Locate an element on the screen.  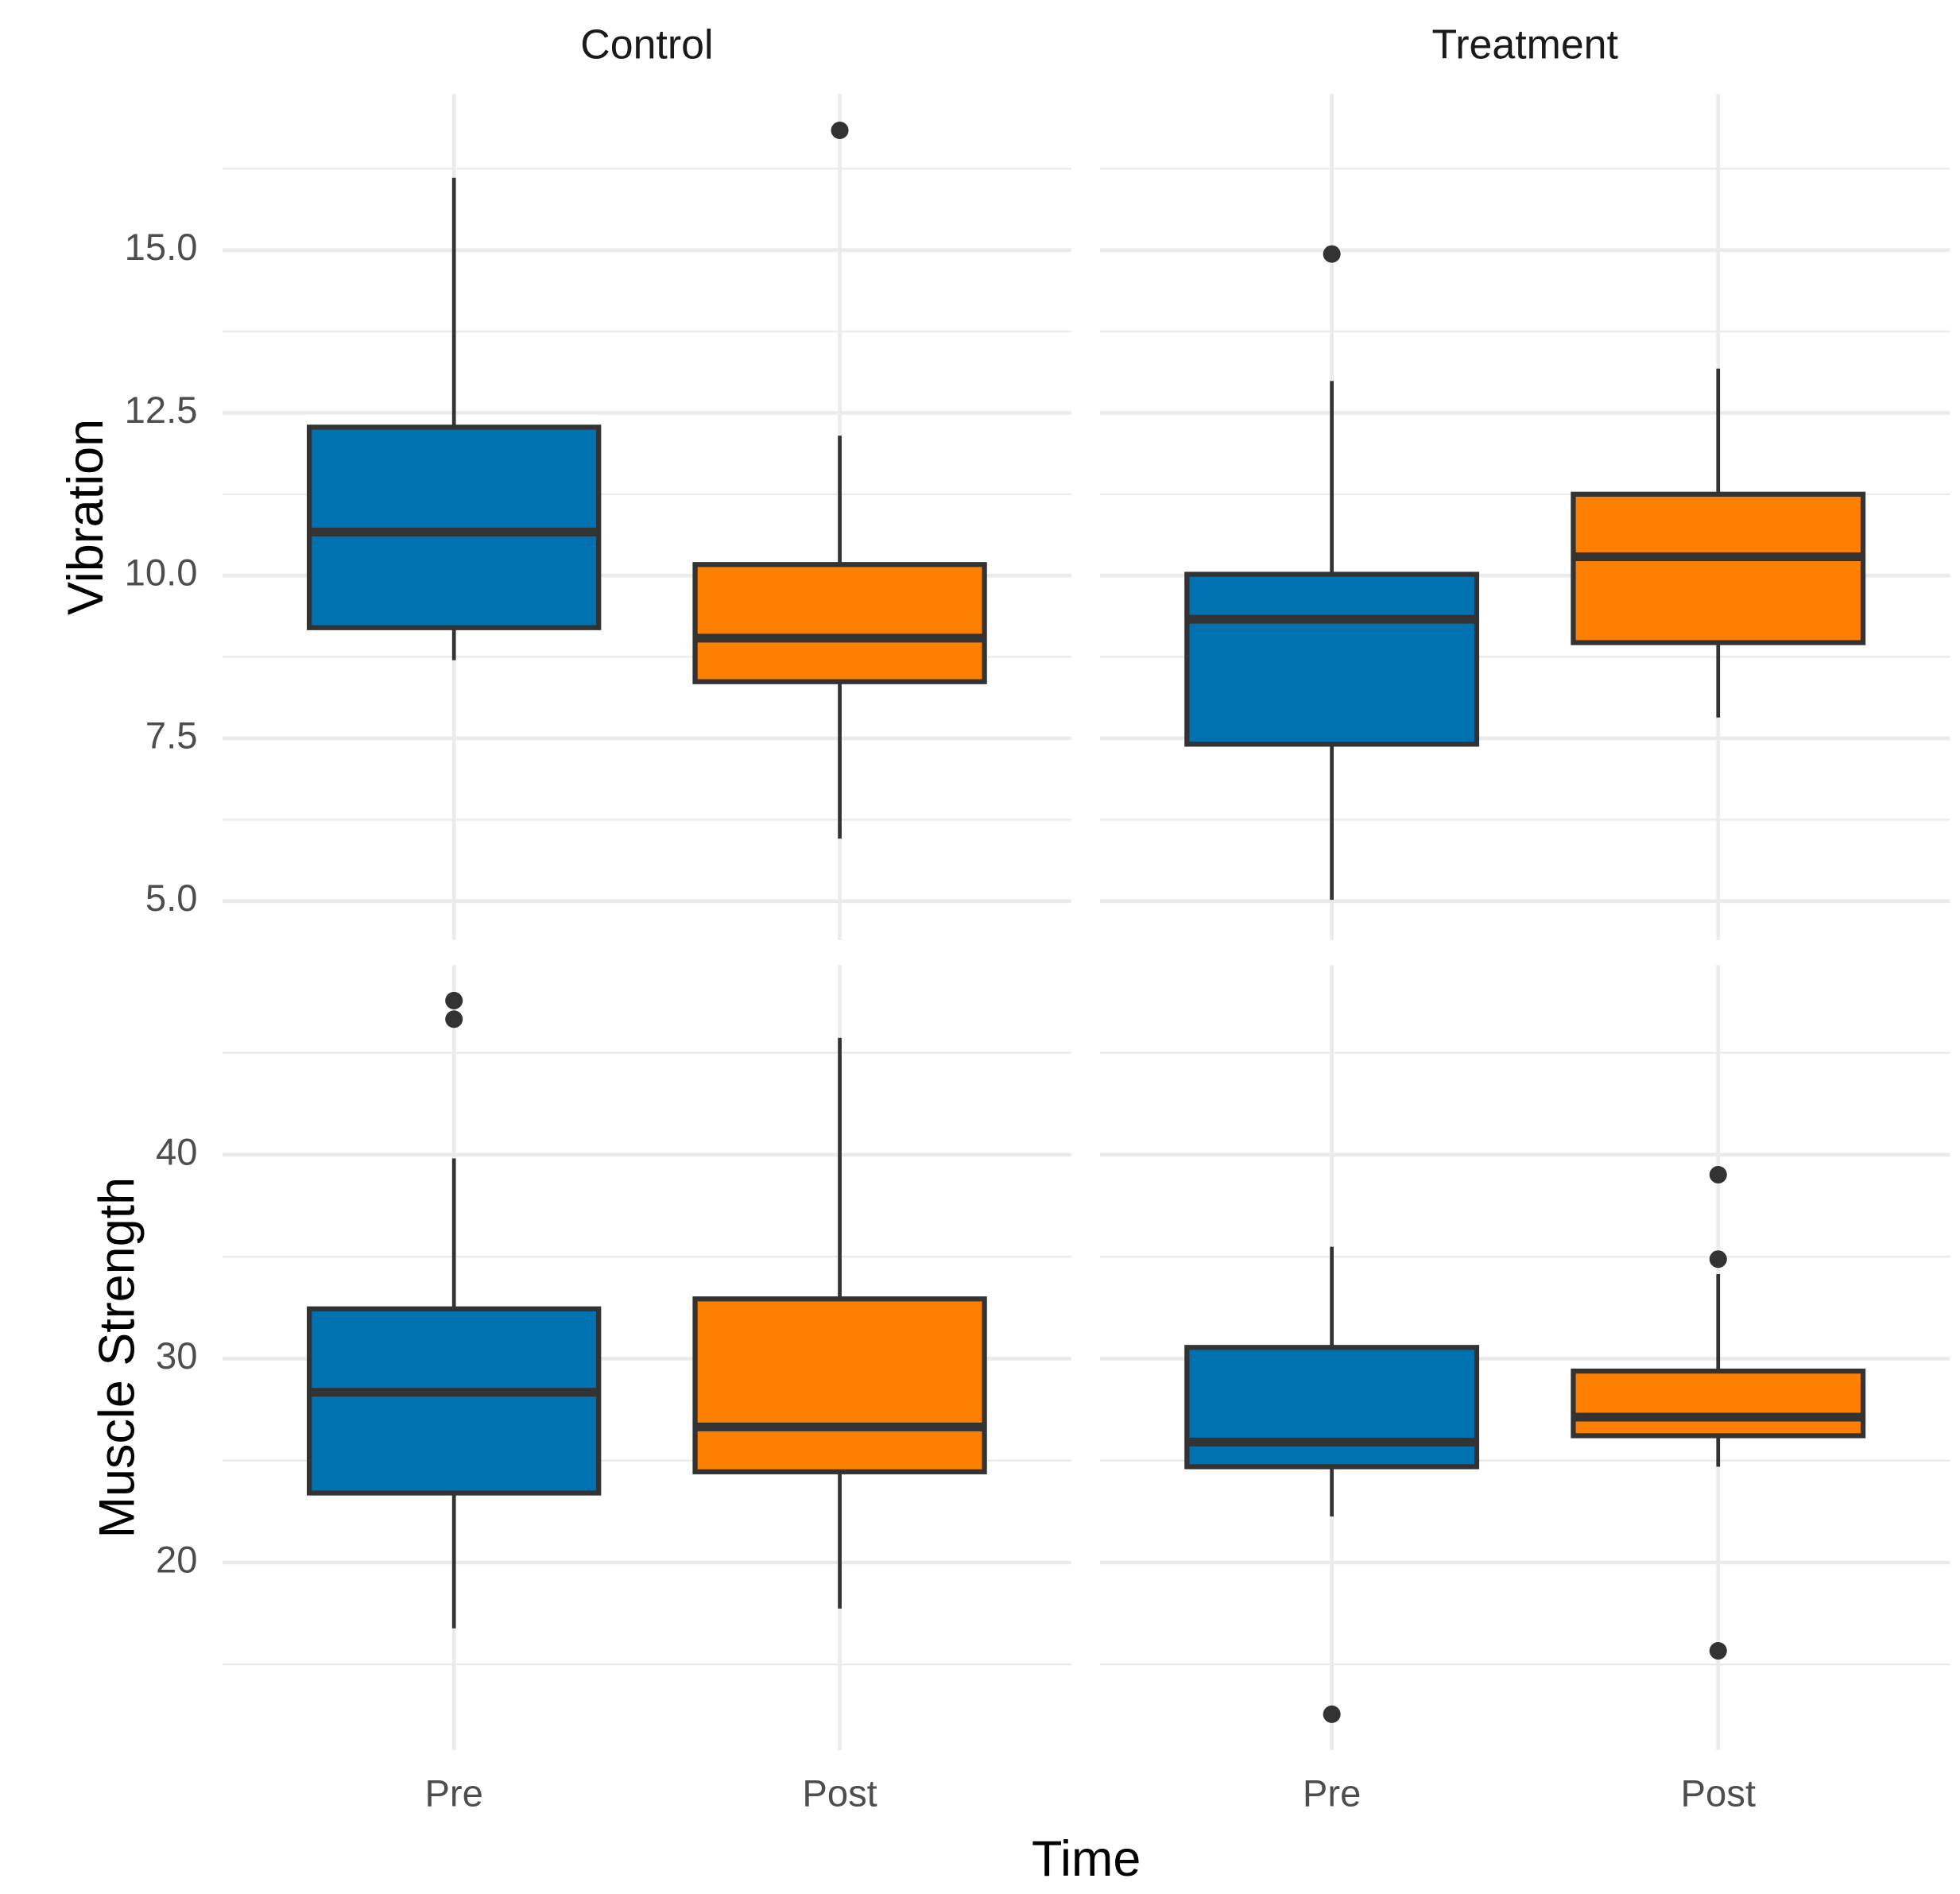
x-axis-title: Time is located at coordinates (1087, 1859).